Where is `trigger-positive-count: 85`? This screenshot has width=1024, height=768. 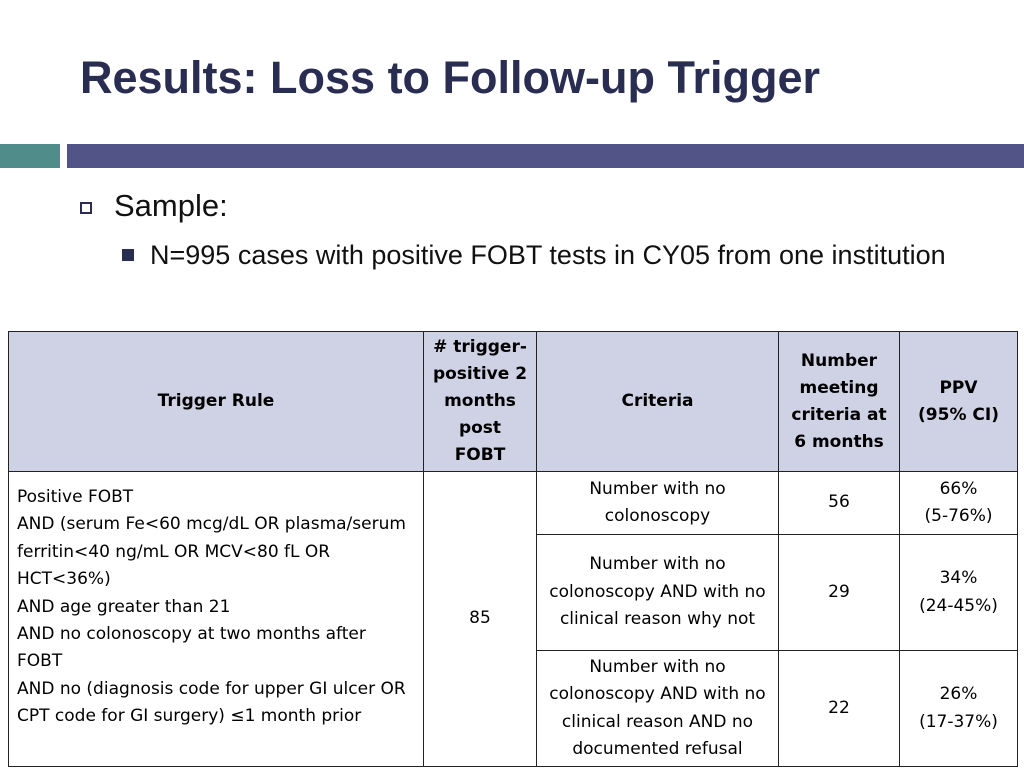
trigger-positive-count: 85 is located at coordinates (480, 619).